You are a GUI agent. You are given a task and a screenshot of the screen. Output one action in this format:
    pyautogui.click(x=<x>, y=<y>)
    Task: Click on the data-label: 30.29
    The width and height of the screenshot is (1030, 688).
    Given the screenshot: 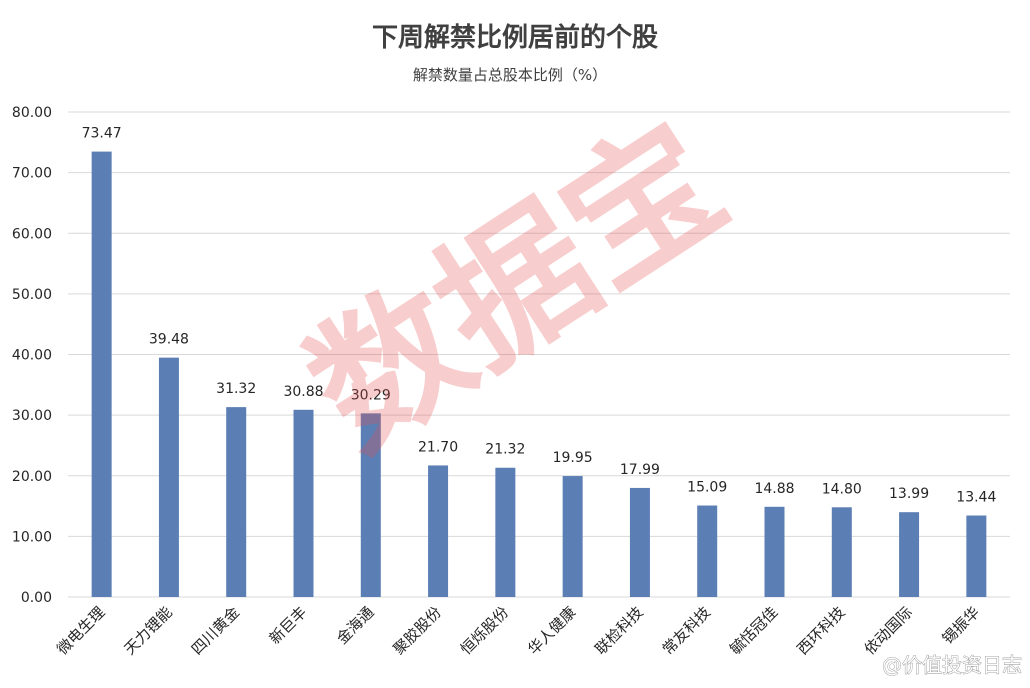 What is the action you would take?
    pyautogui.click(x=371, y=395)
    